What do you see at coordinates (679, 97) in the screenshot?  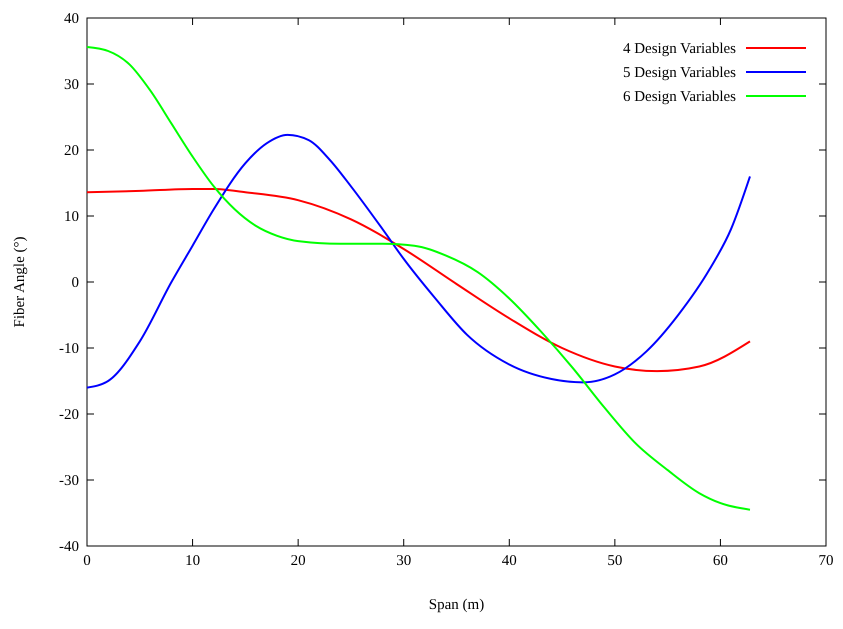 I see `legend-label: 6 Design Variables` at bounding box center [679, 97].